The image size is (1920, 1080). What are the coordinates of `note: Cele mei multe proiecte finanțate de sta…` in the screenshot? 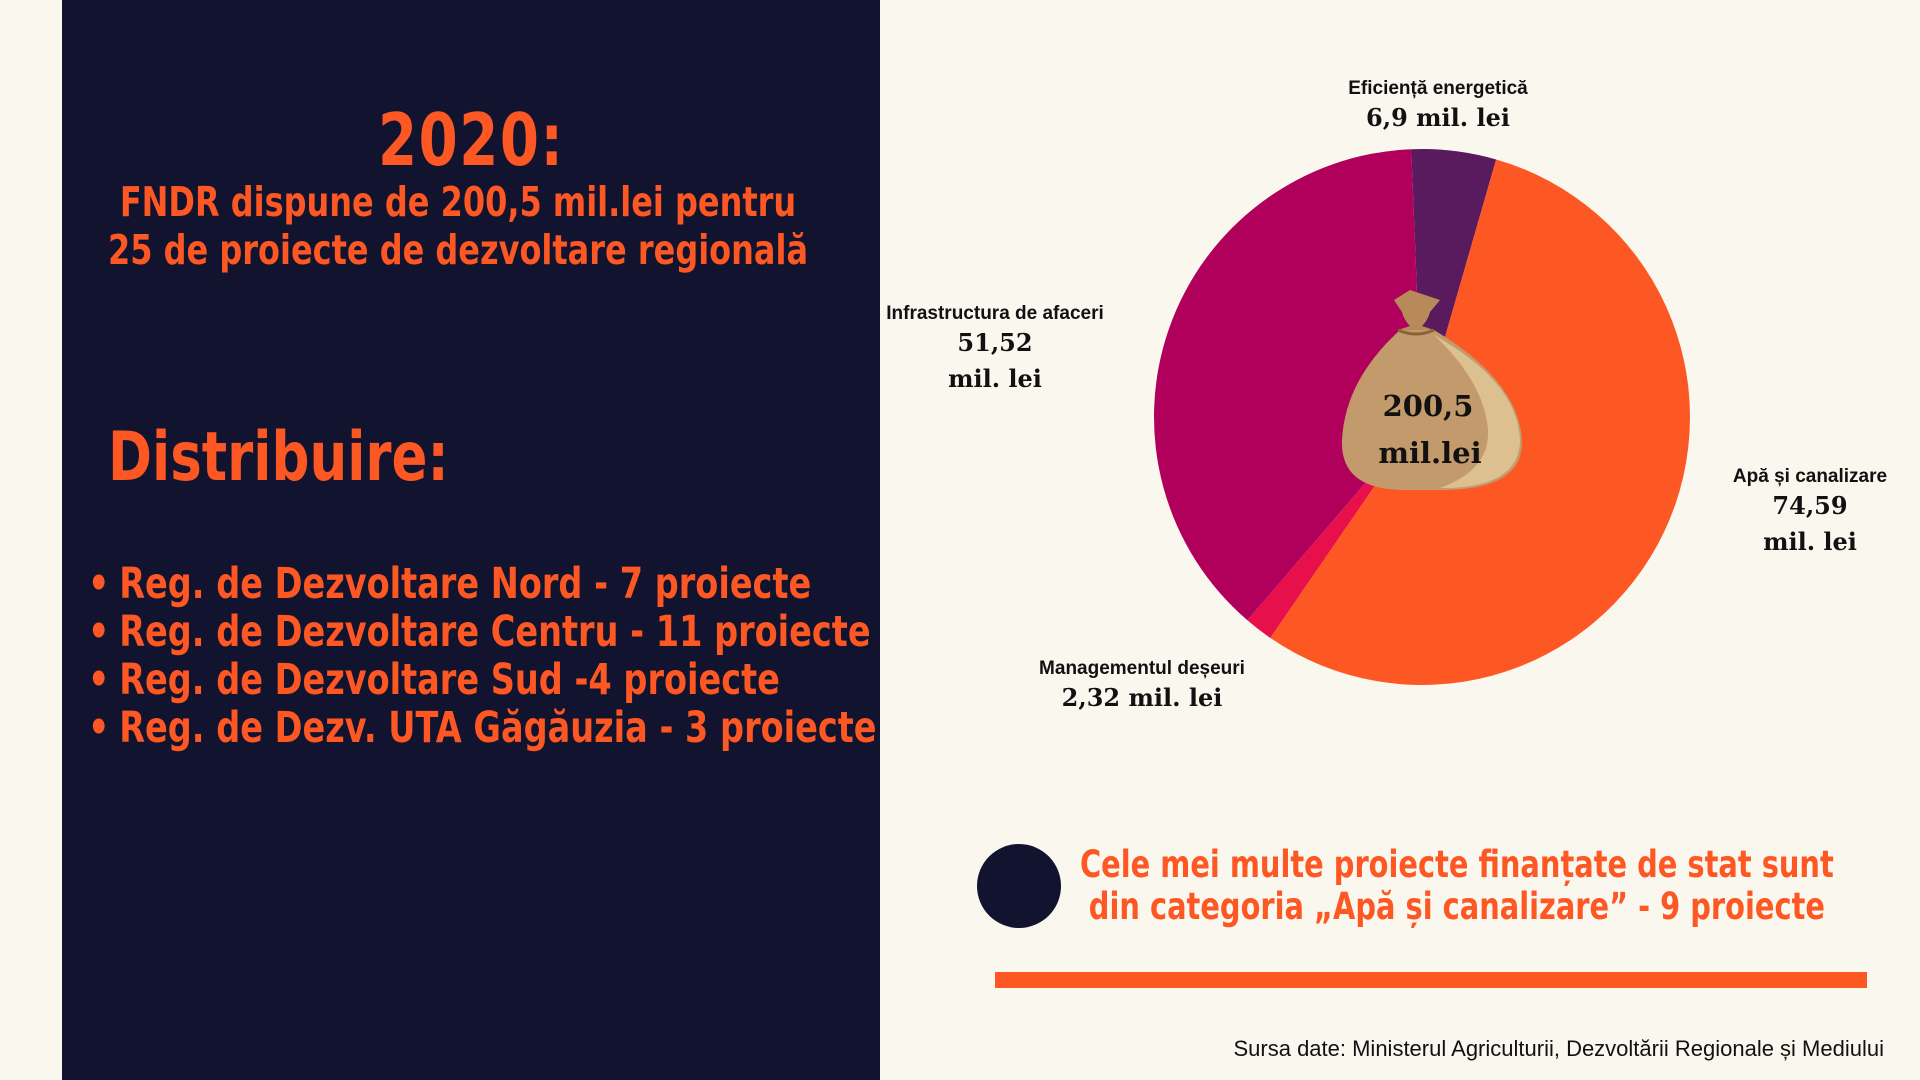 It's located at (1457, 886).